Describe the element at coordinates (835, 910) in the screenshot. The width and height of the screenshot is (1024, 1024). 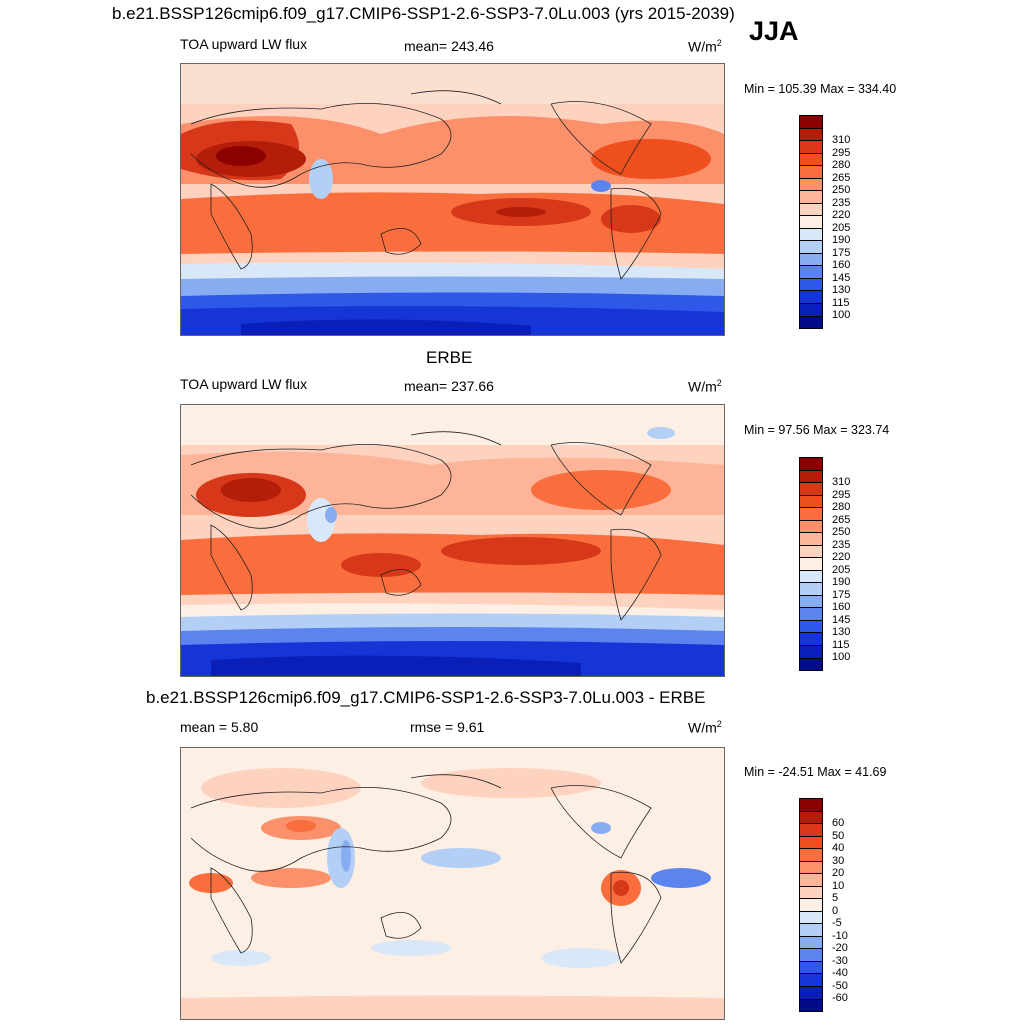
I see `colorbar-tick-label: 0` at that location.